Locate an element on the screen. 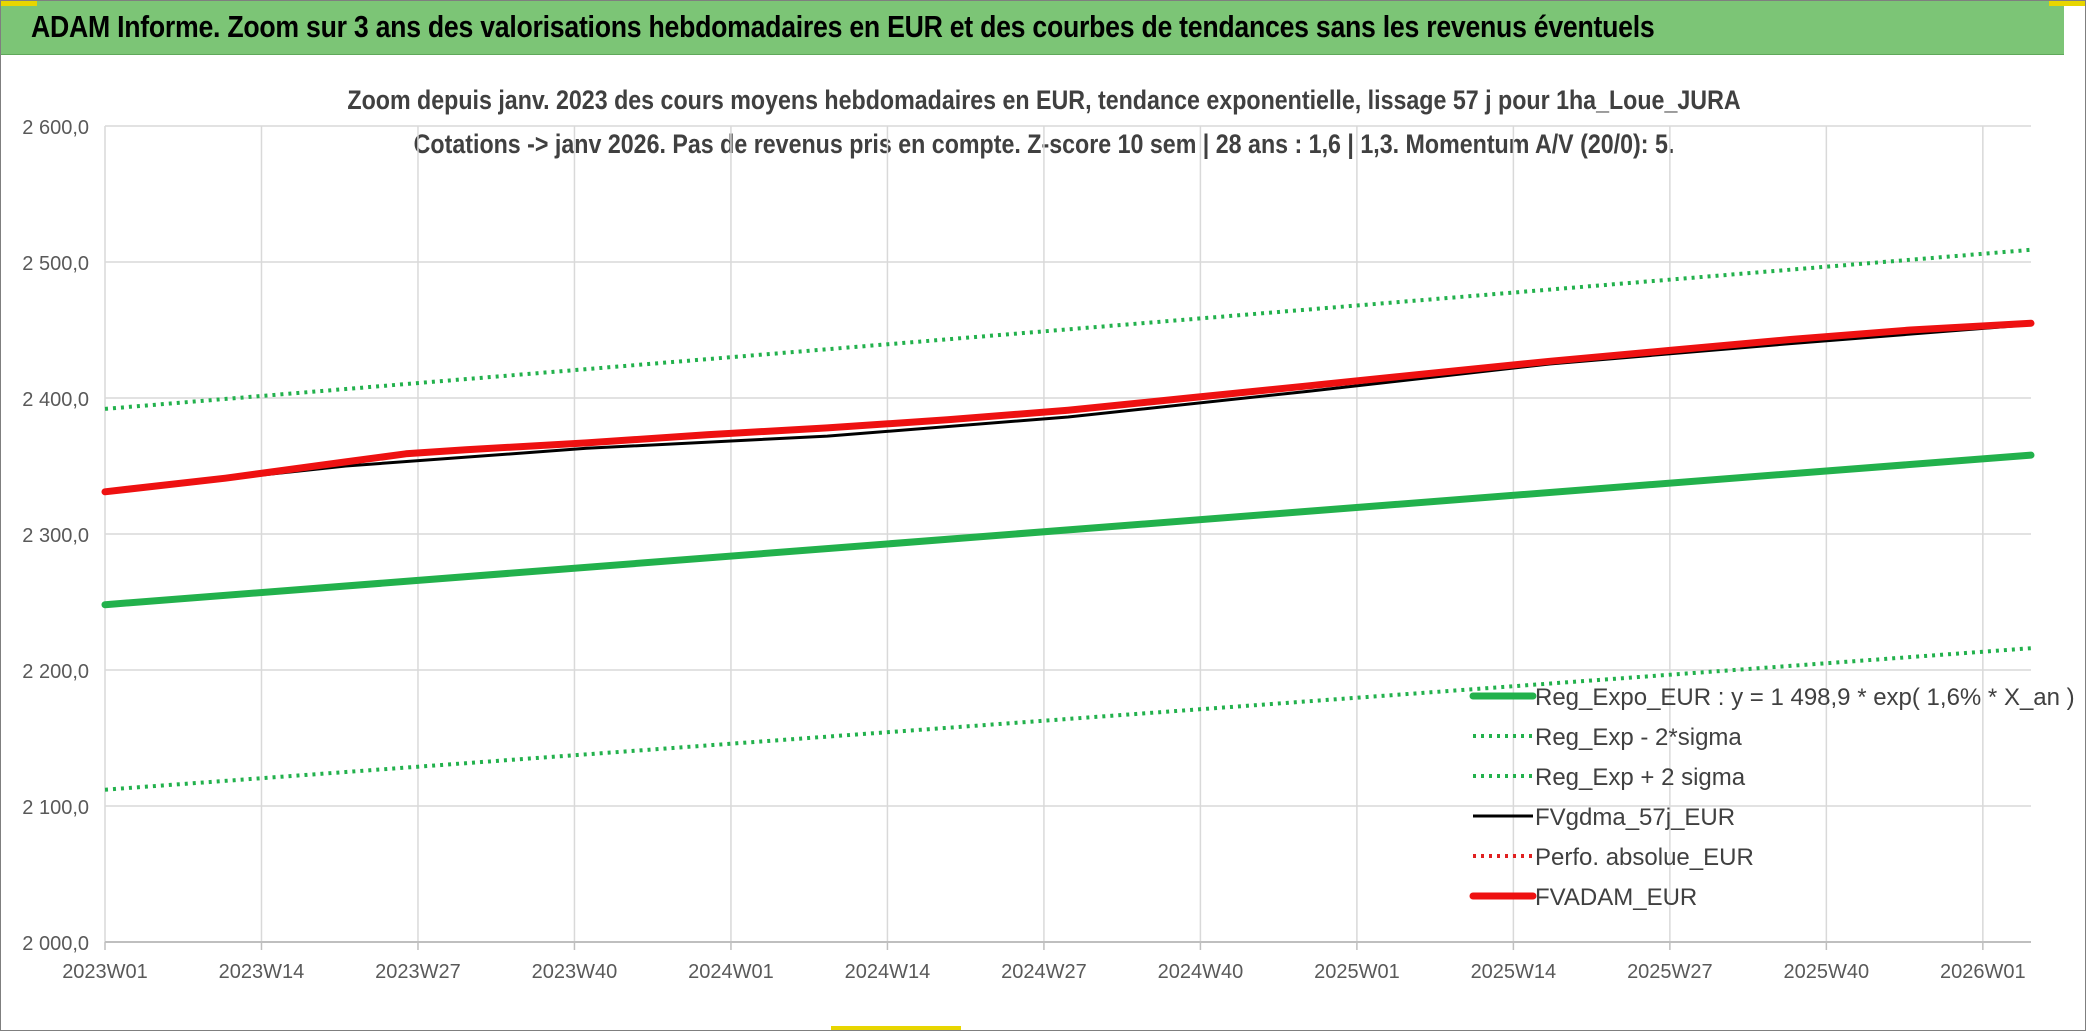 This screenshot has width=2086, height=1032. series-line-reg-expo-eur is located at coordinates (1068, 530).